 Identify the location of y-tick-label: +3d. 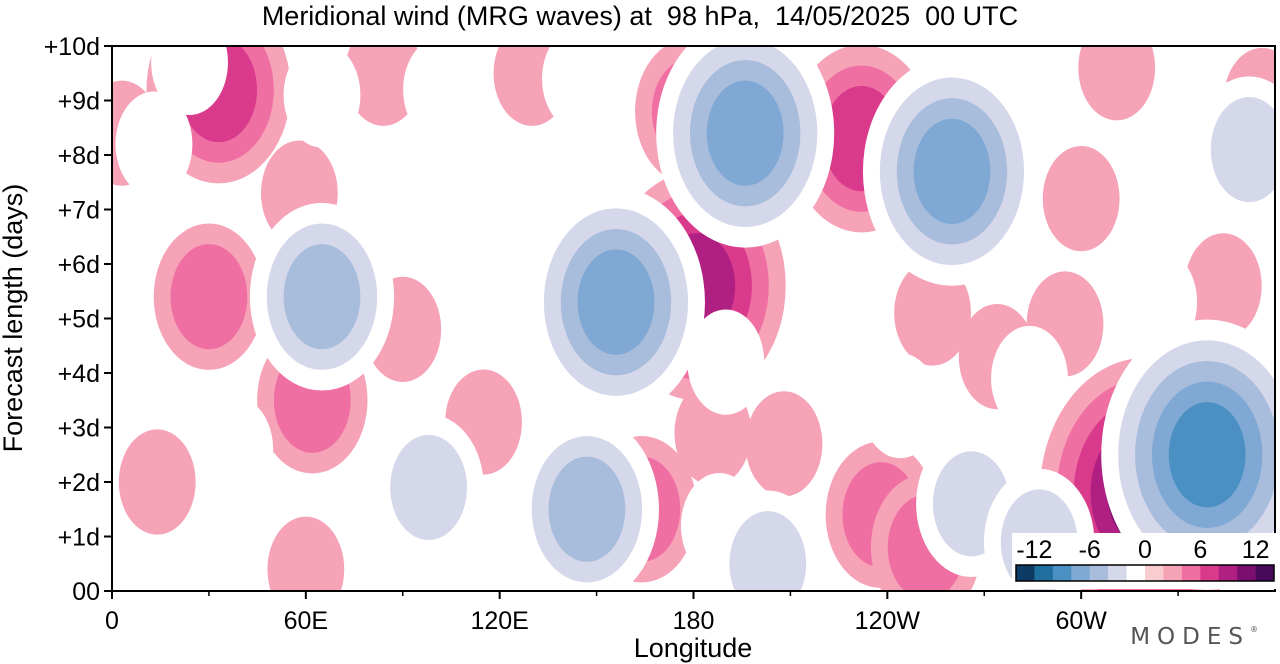
(79, 429).